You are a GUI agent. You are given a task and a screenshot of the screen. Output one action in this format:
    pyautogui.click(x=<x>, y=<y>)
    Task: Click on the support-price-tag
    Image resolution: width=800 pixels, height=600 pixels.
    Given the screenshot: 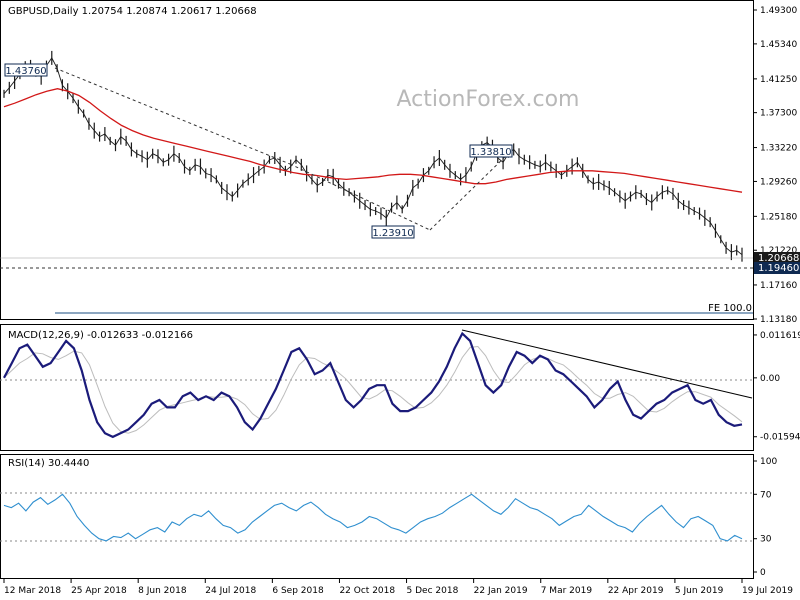 What is the action you would take?
    pyautogui.click(x=777, y=268)
    